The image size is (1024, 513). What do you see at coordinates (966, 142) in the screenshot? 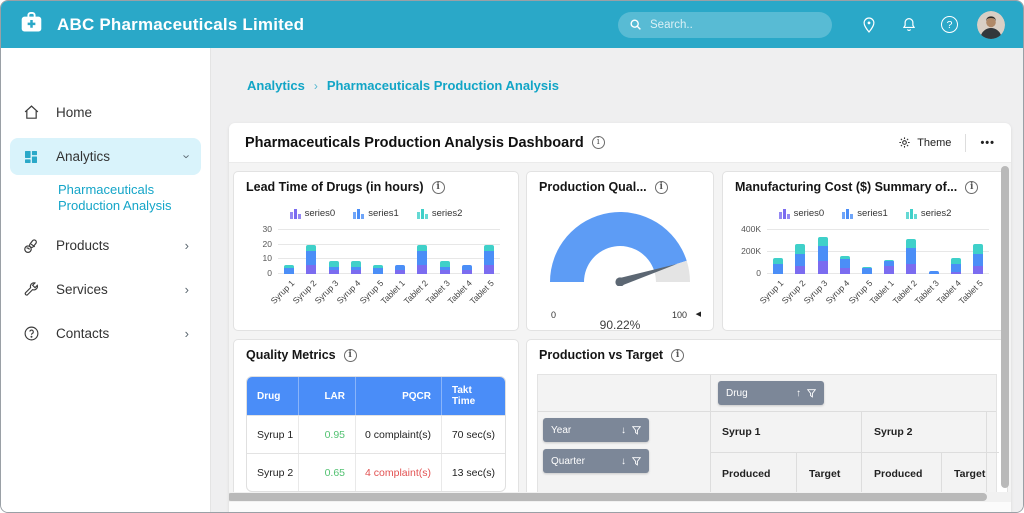
I see `divider` at bounding box center [966, 142].